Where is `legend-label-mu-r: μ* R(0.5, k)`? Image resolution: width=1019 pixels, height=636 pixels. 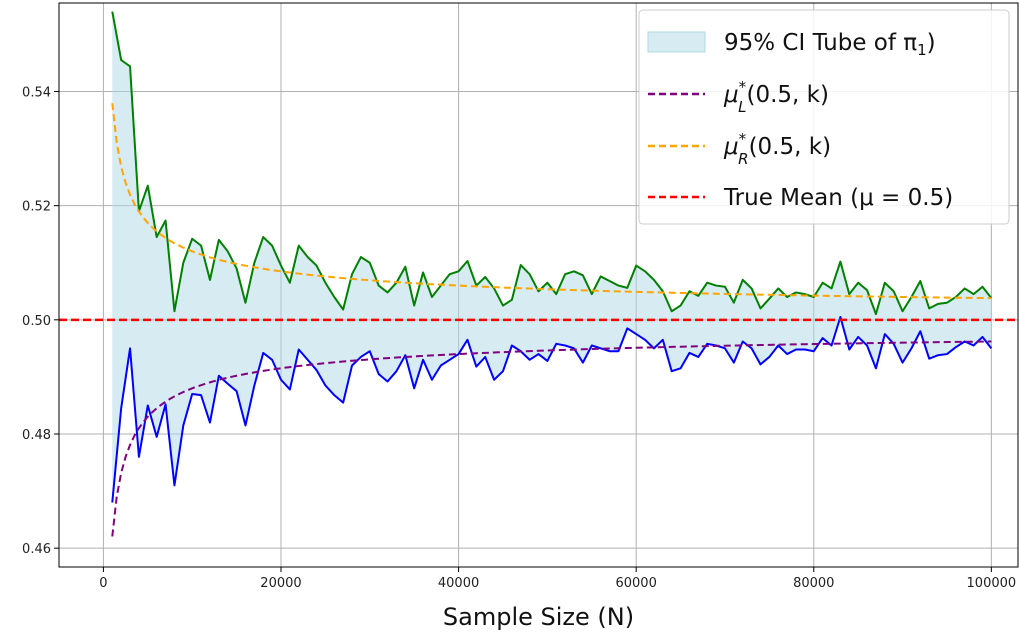
legend-label-mu-r: μ* R(0.5, k) is located at coordinates (777, 149).